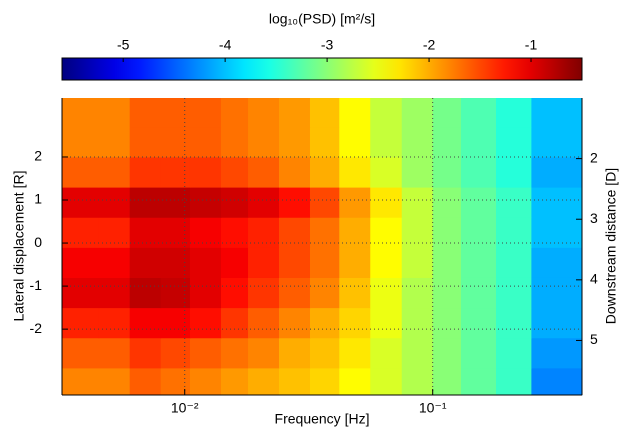 The image size is (624, 432). I want to click on colorbar-tick-label: -5, so click(123, 45).